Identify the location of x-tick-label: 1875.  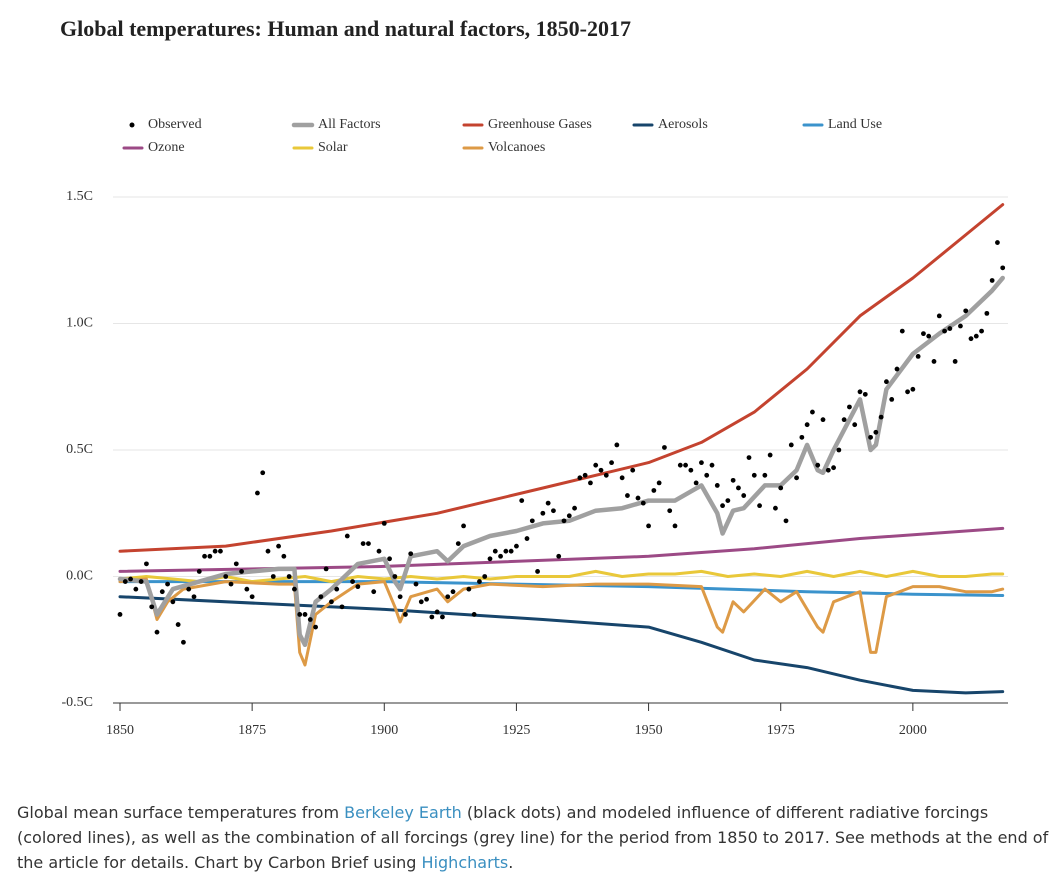
(252, 730).